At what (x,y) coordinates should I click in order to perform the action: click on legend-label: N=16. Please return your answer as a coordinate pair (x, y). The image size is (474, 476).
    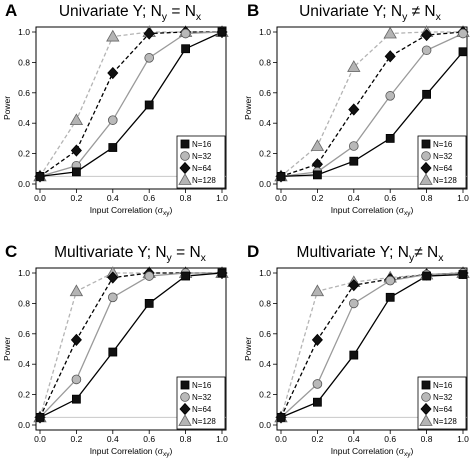
    Looking at the image, I should click on (202, 385).